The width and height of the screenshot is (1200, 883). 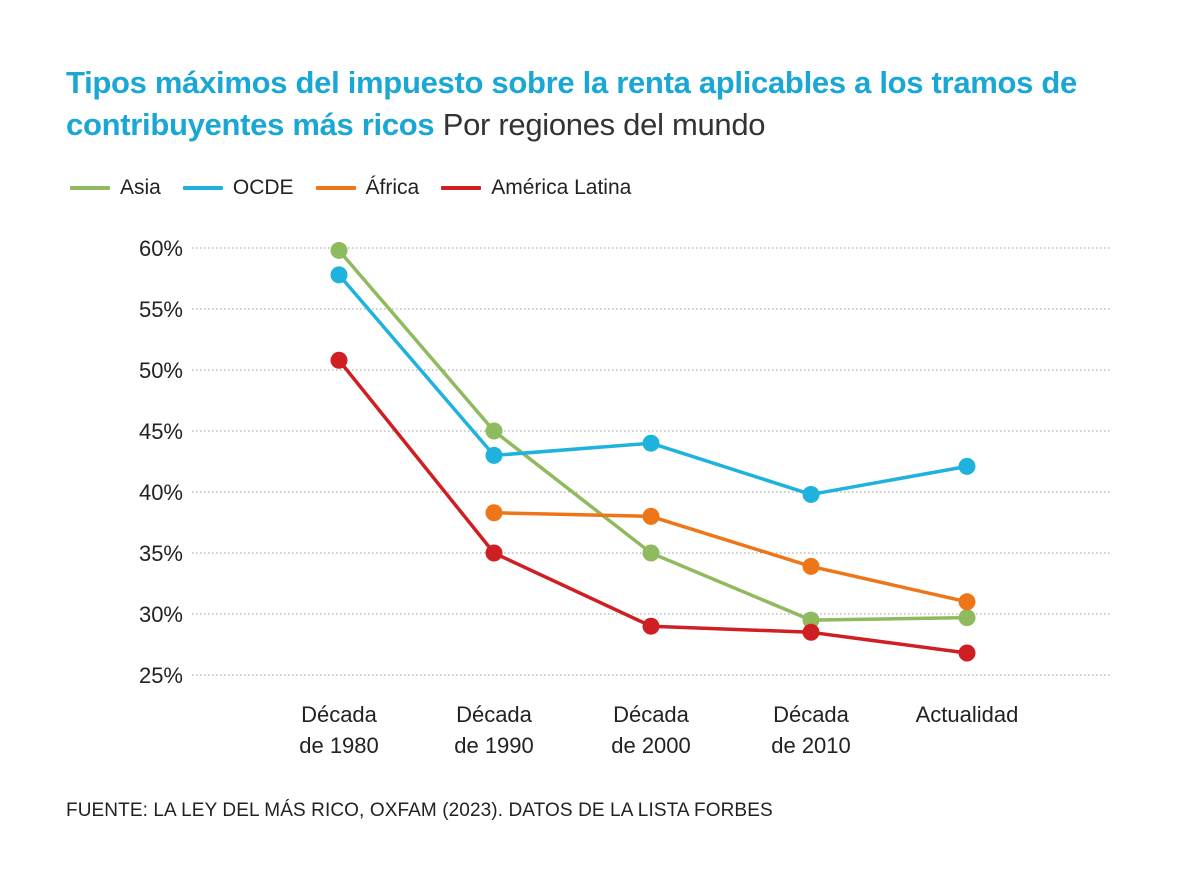 I want to click on legend-swatch-africa, so click(x=335, y=188).